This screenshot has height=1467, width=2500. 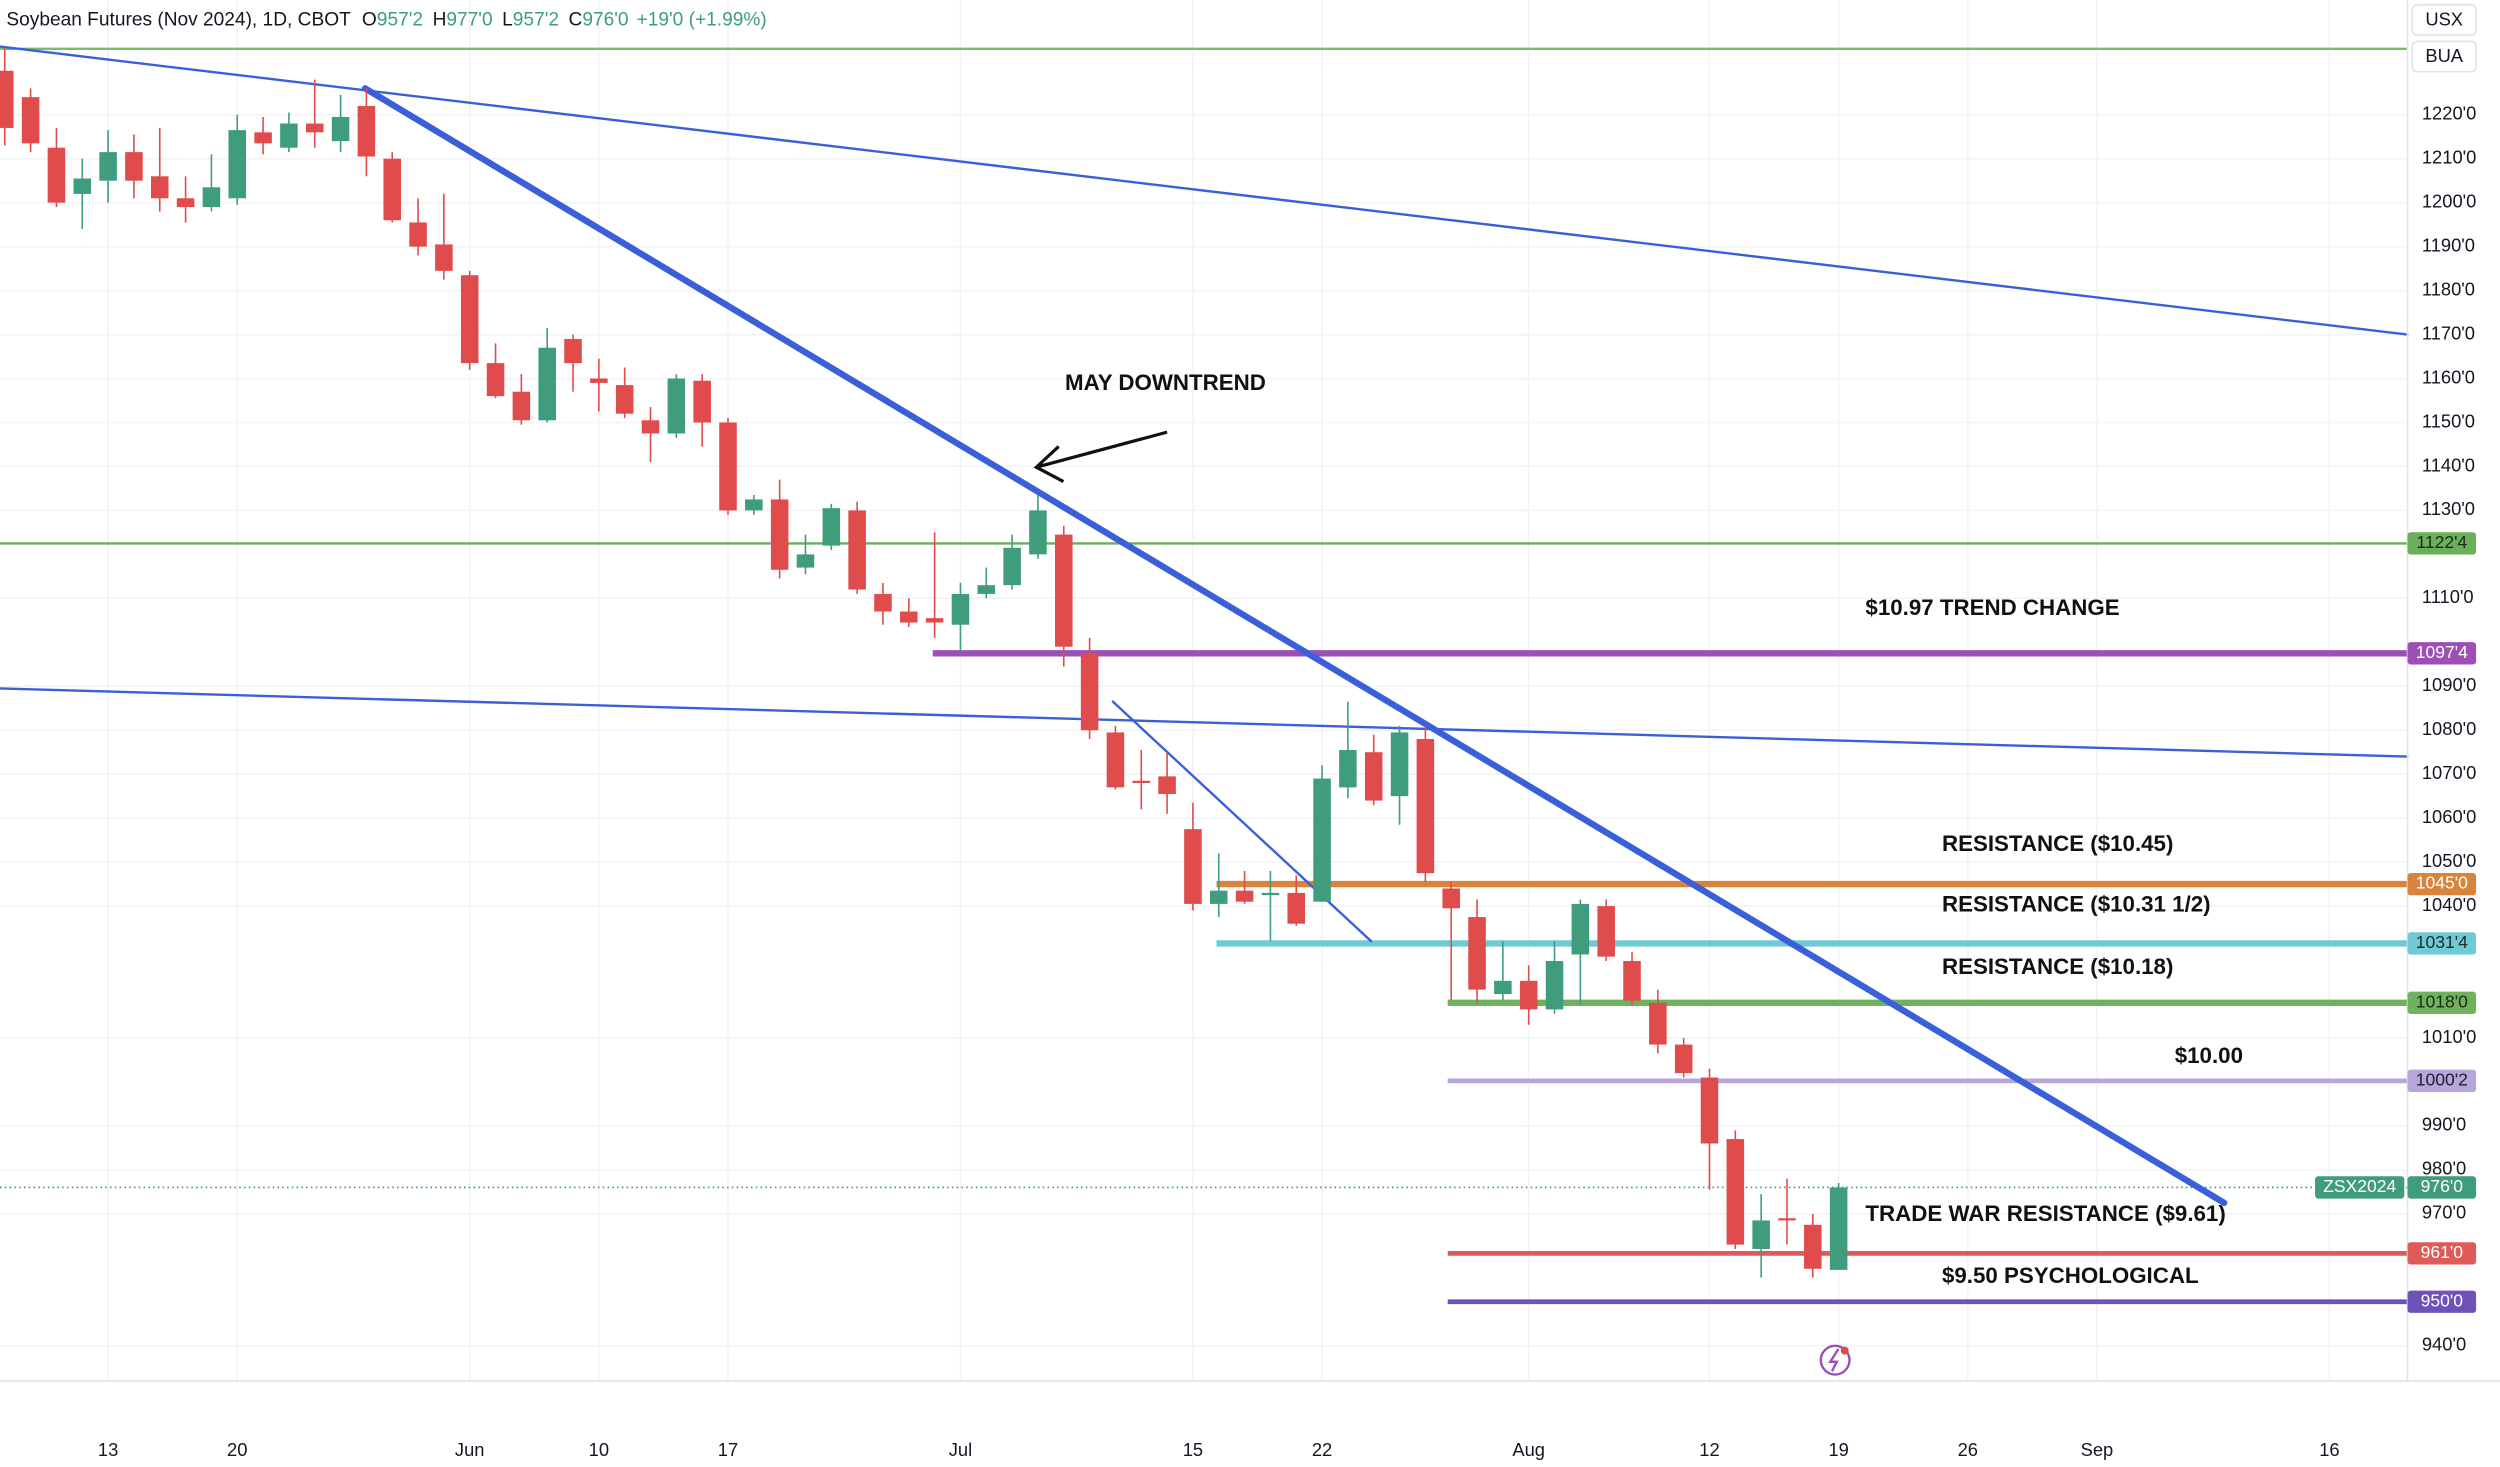 What do you see at coordinates (728, 1449) in the screenshot?
I see `x-tick-label: 17` at bounding box center [728, 1449].